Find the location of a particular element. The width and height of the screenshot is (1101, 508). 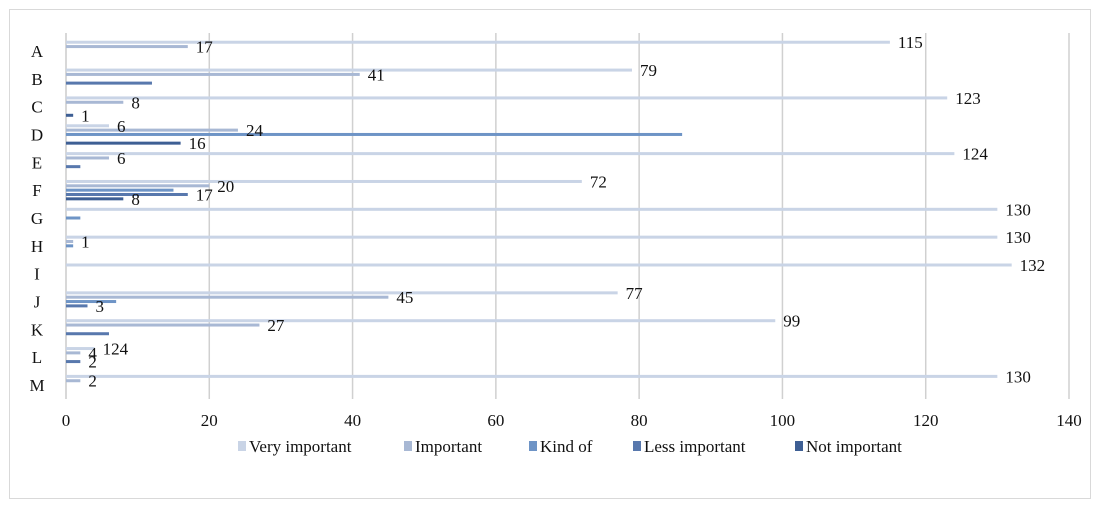

x-tick-label: 140 is located at coordinates (1069, 420).